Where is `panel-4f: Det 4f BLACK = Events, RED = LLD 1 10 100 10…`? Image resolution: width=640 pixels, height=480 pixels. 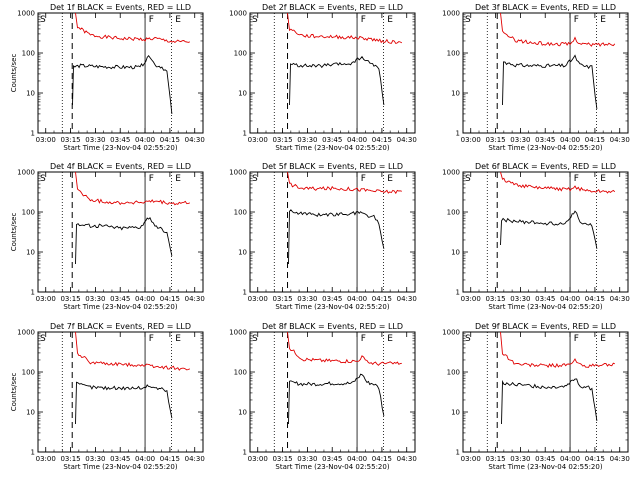
panel-4f: Det 4f BLACK = Events, RED = LLD 1 10 100 10… is located at coordinates (107, 236).